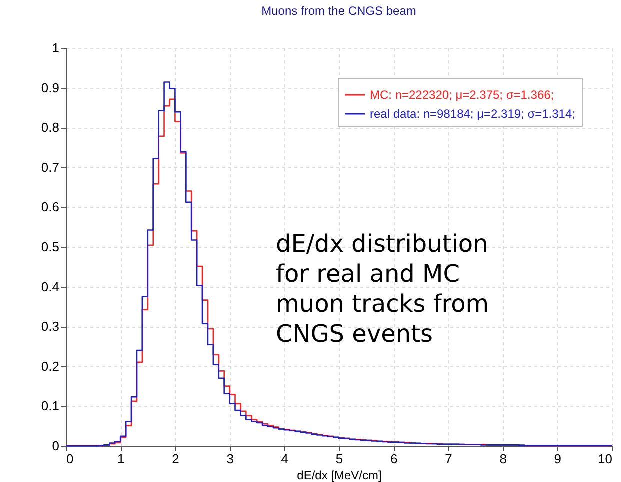 Image resolution: width=621 pixels, height=482 pixels. Describe the element at coordinates (339, 475) in the screenshot. I see `x-axis-title: dE/dx [MeV/cm]` at that location.